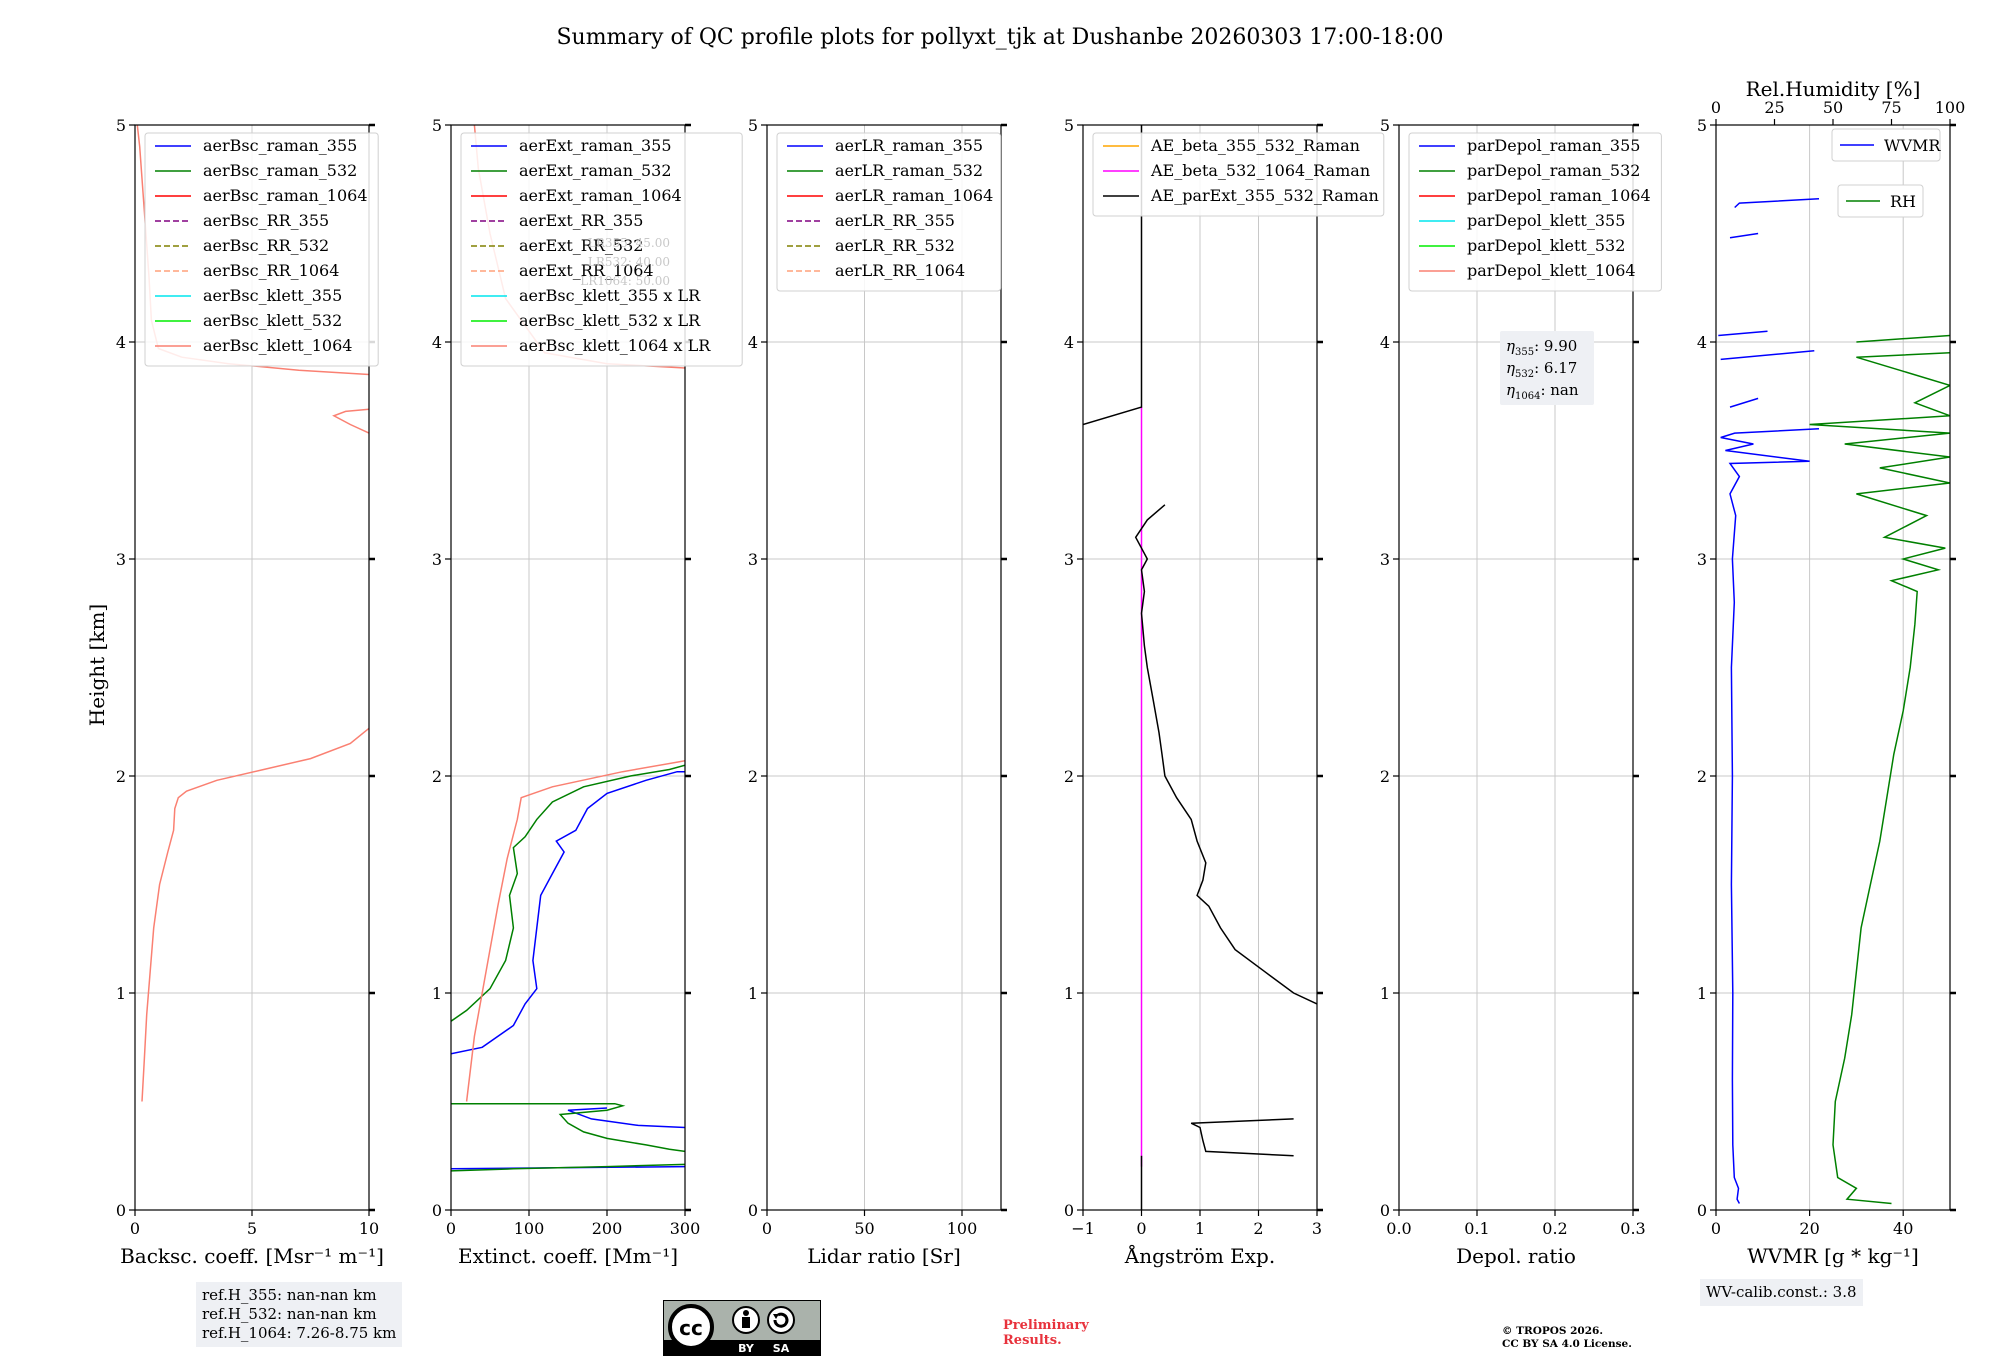 This screenshot has width=2000, height=1360. What do you see at coordinates (895, 245) in the screenshot?
I see `legend-label: aerLR_RR_532` at bounding box center [895, 245].